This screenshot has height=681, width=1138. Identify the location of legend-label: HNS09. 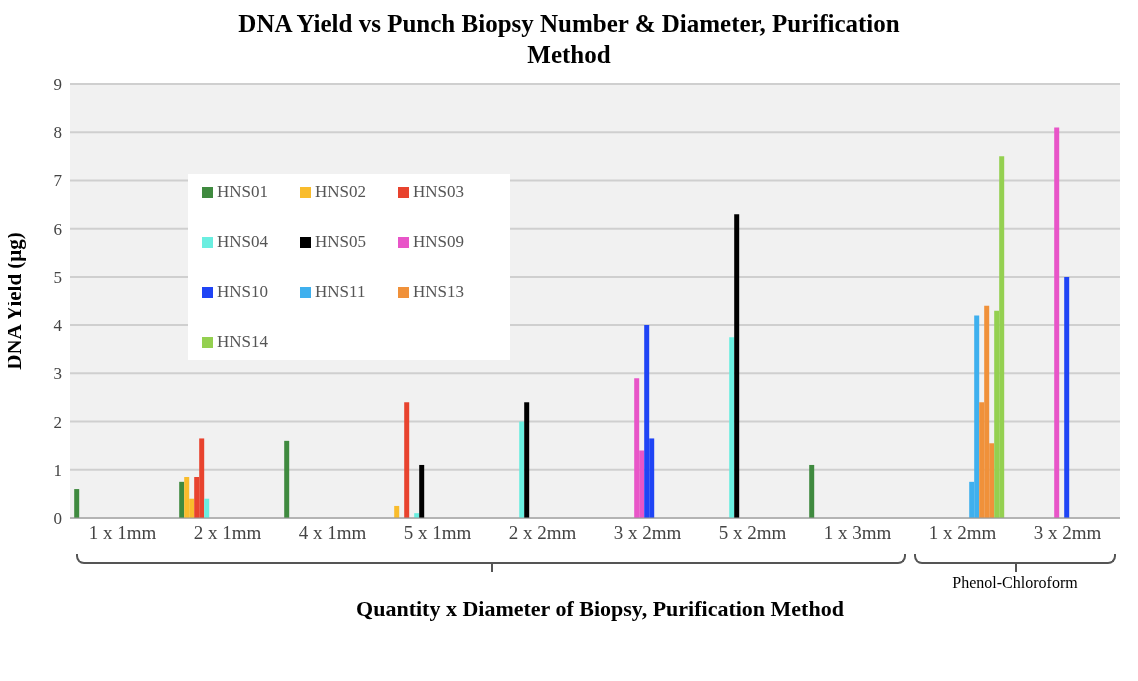
(439, 242).